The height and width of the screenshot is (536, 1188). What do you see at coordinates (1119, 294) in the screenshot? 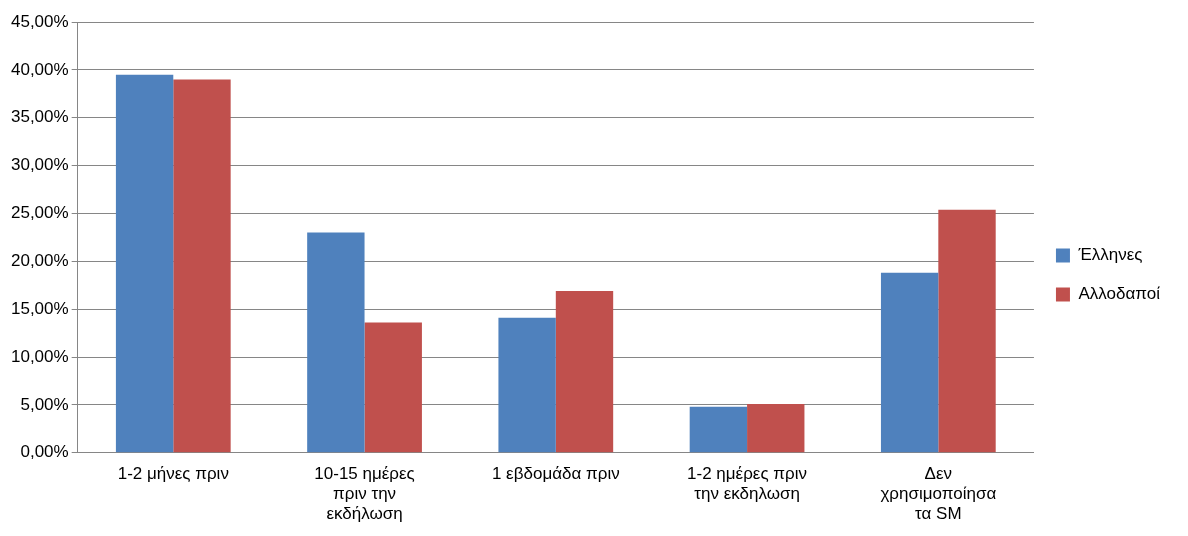
I see `legend-label: Αλλοδαποί` at bounding box center [1119, 294].